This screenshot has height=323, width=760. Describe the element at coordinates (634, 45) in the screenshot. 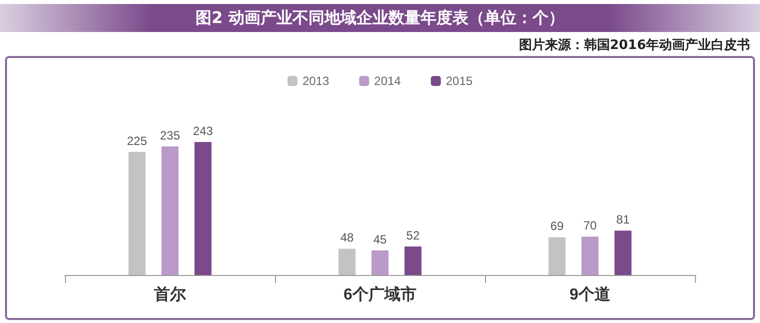

I see `text: 图片来源：韩国2016年动画产业白皮书` at that location.